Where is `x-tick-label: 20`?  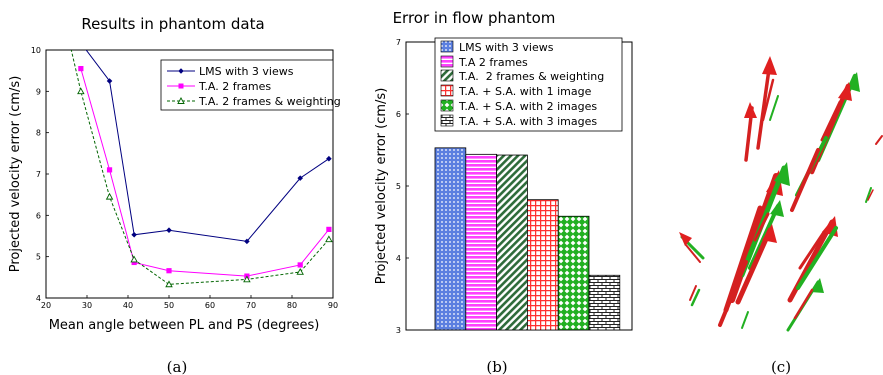
x-tick-label: 20 is located at coordinates (46, 305).